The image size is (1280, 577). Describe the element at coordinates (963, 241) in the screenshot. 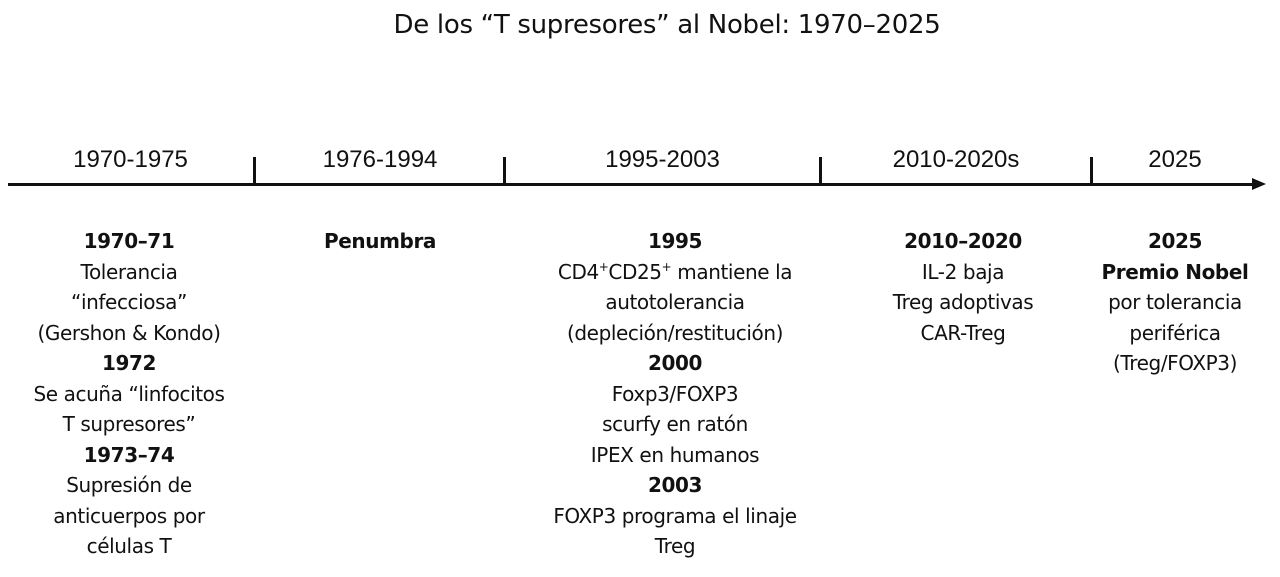

I see `event-year: 2010–2020` at that location.